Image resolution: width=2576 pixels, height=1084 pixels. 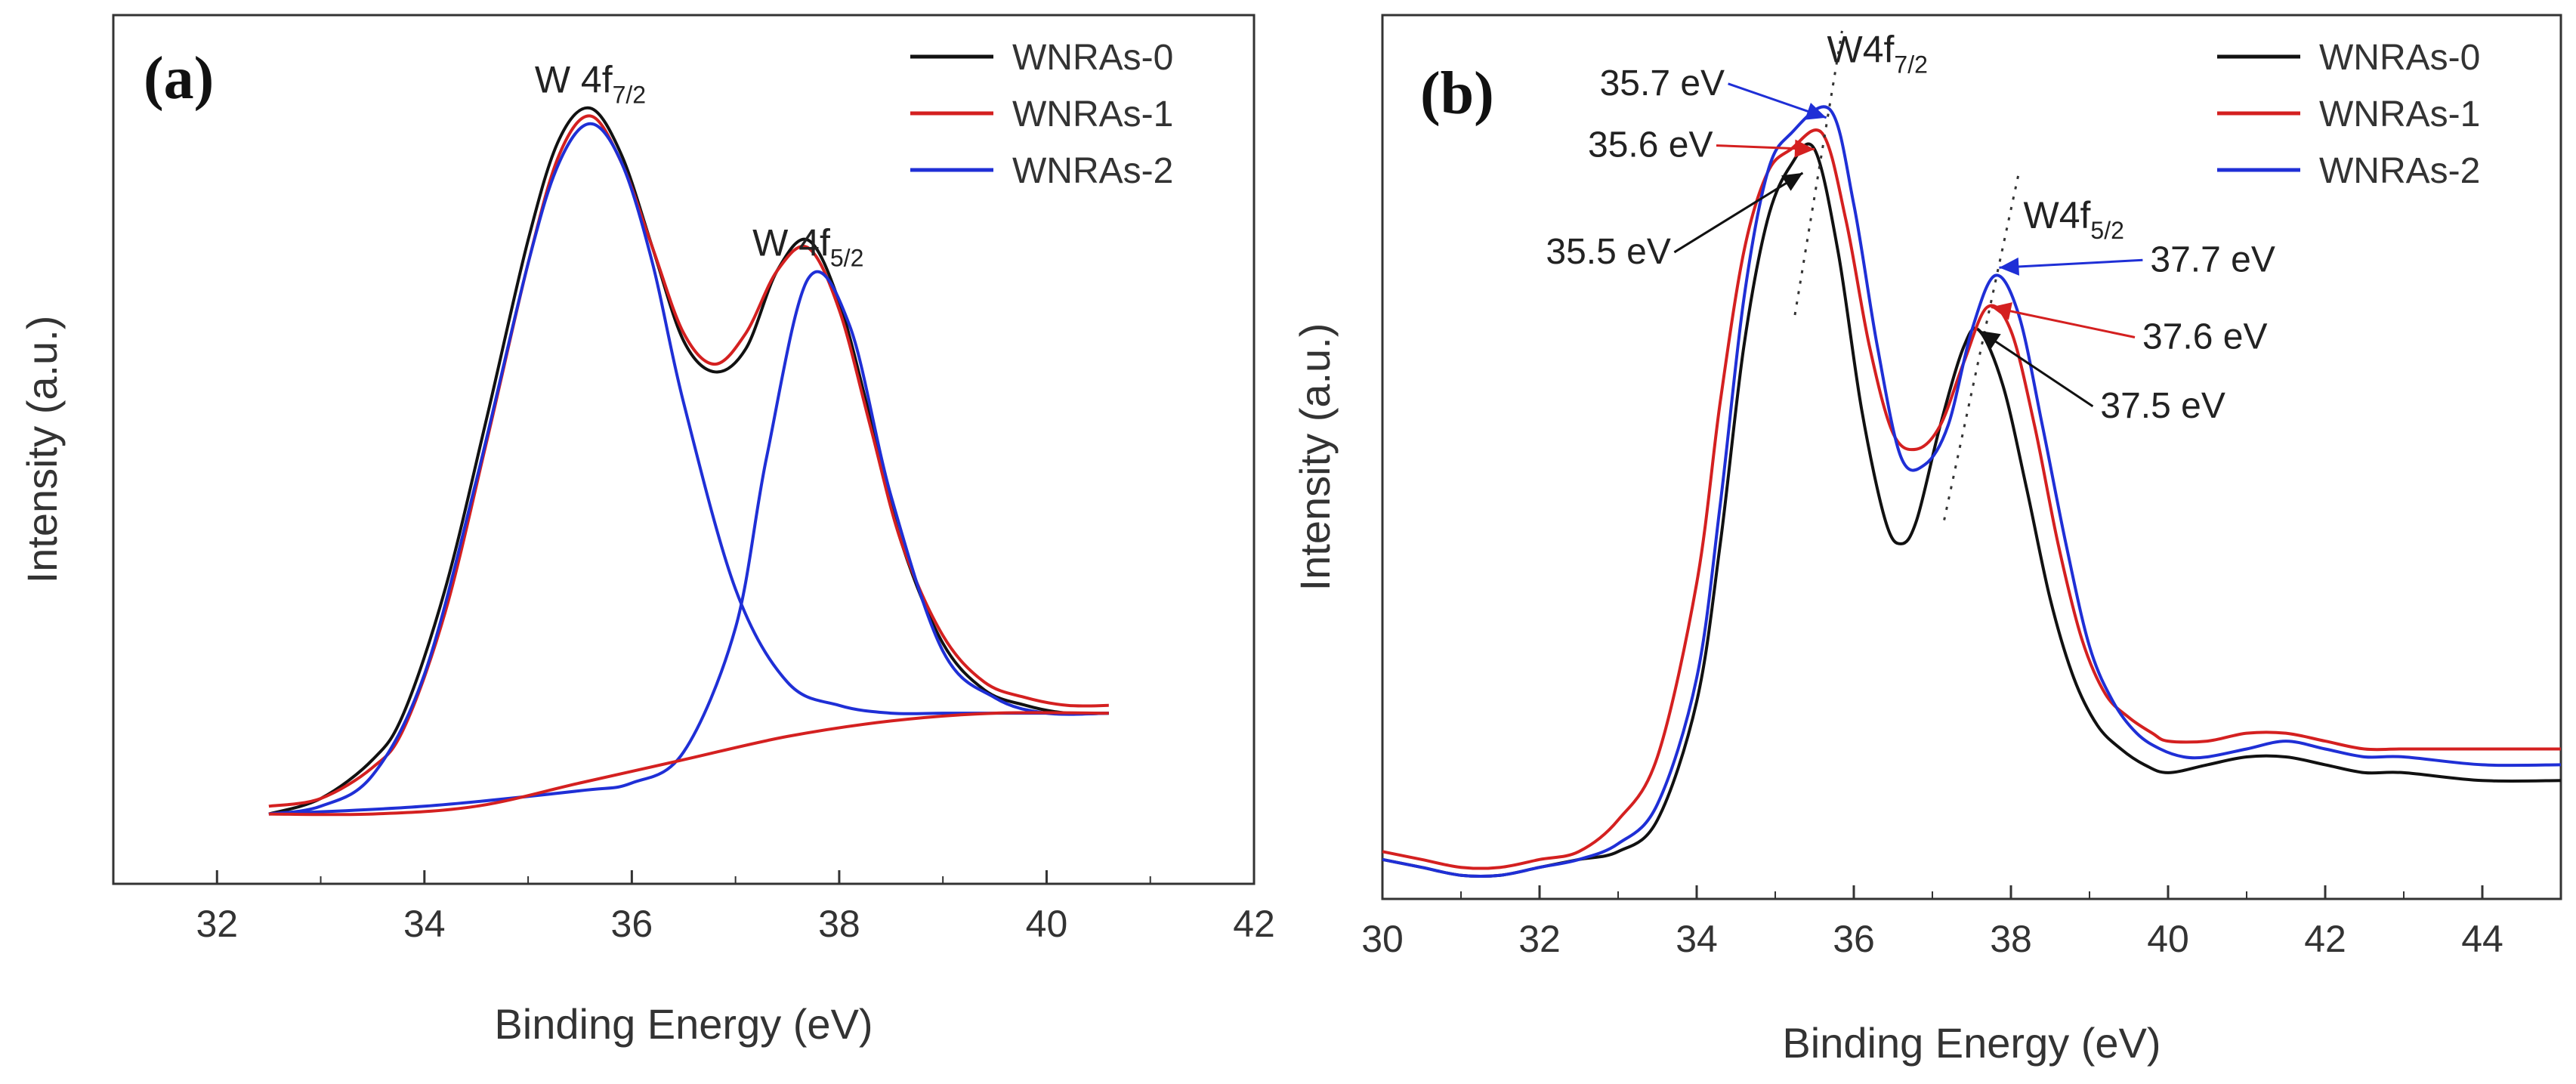 What do you see at coordinates (217, 924) in the screenshot?
I see `panel-a-x-tick-label: 32` at bounding box center [217, 924].